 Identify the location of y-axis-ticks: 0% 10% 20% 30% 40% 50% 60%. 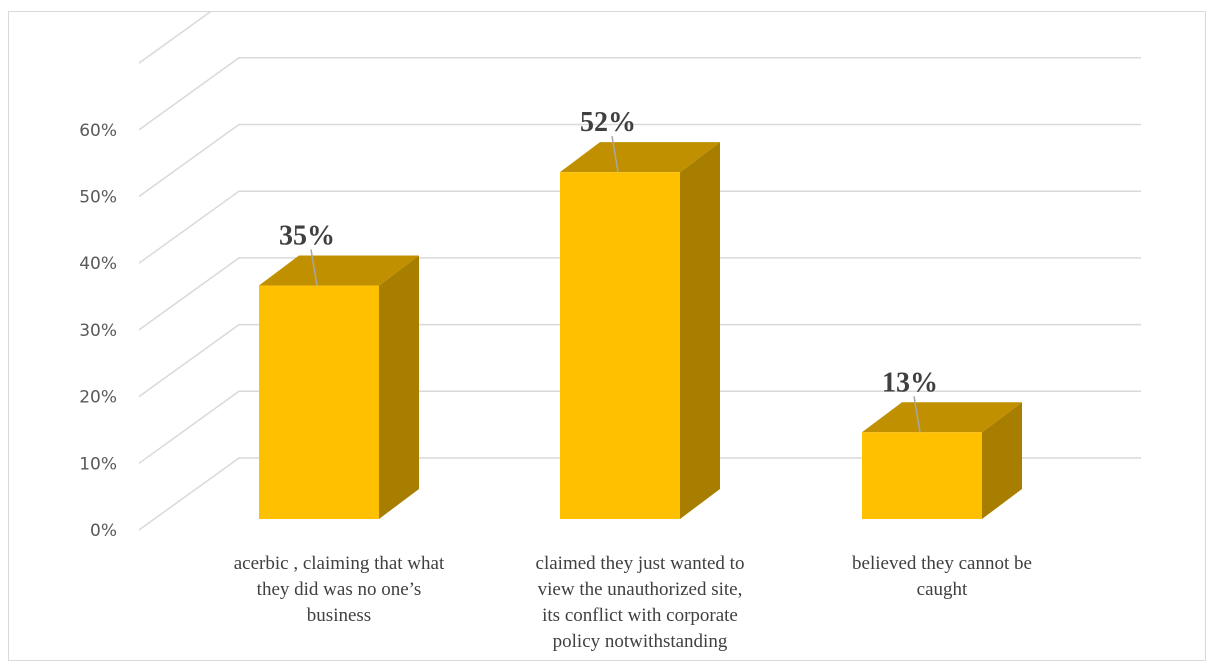
(98, 331).